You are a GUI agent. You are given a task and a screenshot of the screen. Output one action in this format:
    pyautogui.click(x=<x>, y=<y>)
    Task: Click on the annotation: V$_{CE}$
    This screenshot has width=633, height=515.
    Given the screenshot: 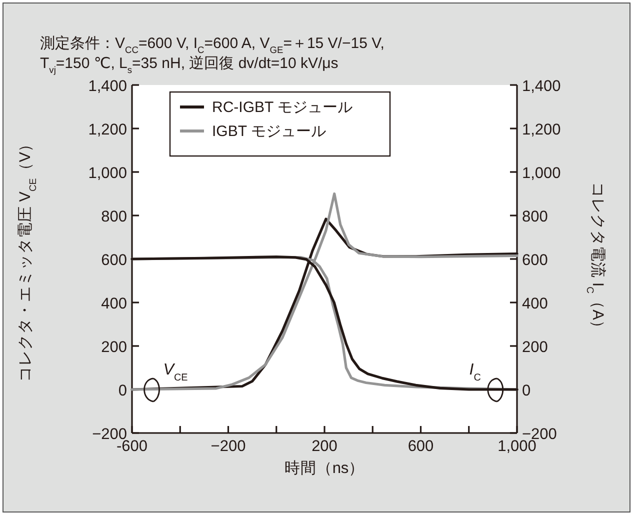 What is the action you would take?
    pyautogui.click(x=175, y=372)
    